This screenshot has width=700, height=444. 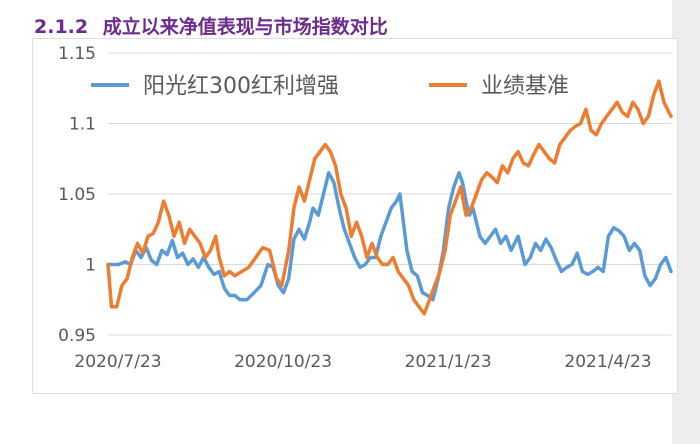 I want to click on y-tick-label: 1.1, so click(x=82, y=125).